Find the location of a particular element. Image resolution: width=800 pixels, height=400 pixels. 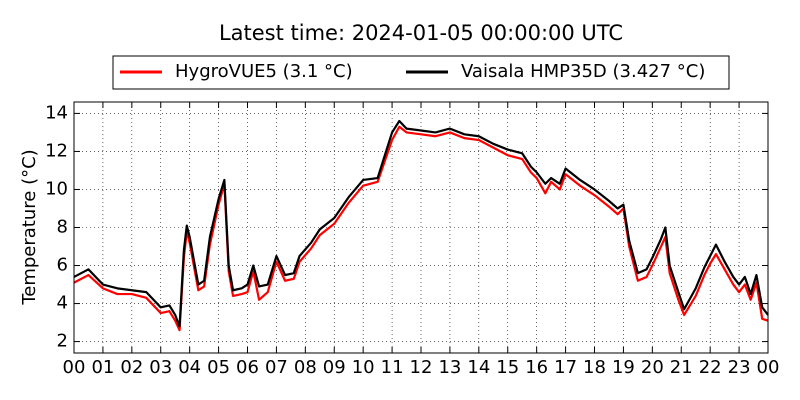

x-tick-label: 01 is located at coordinates (102, 367).